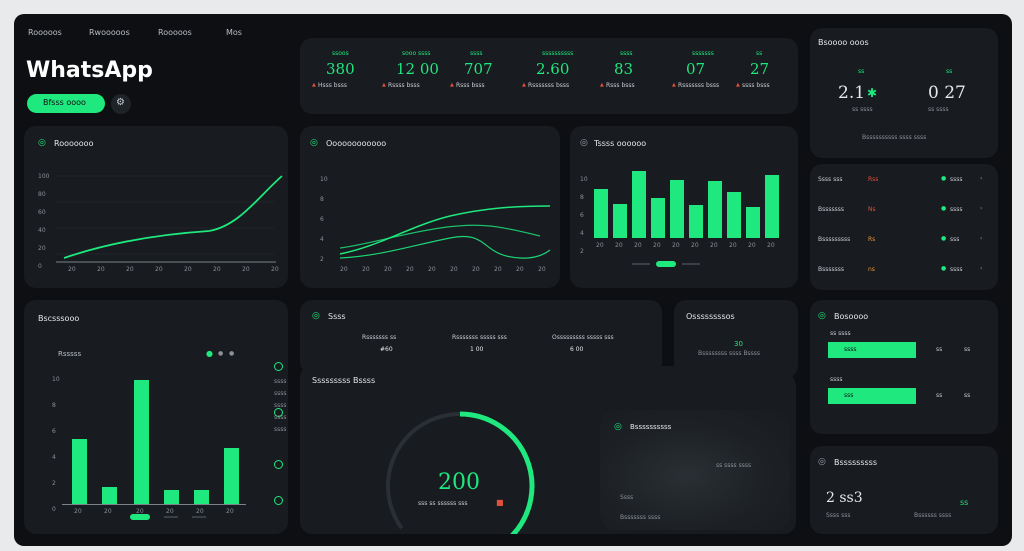 The height and width of the screenshot is (551, 1024). I want to click on series-line-b, so click(440, 236).